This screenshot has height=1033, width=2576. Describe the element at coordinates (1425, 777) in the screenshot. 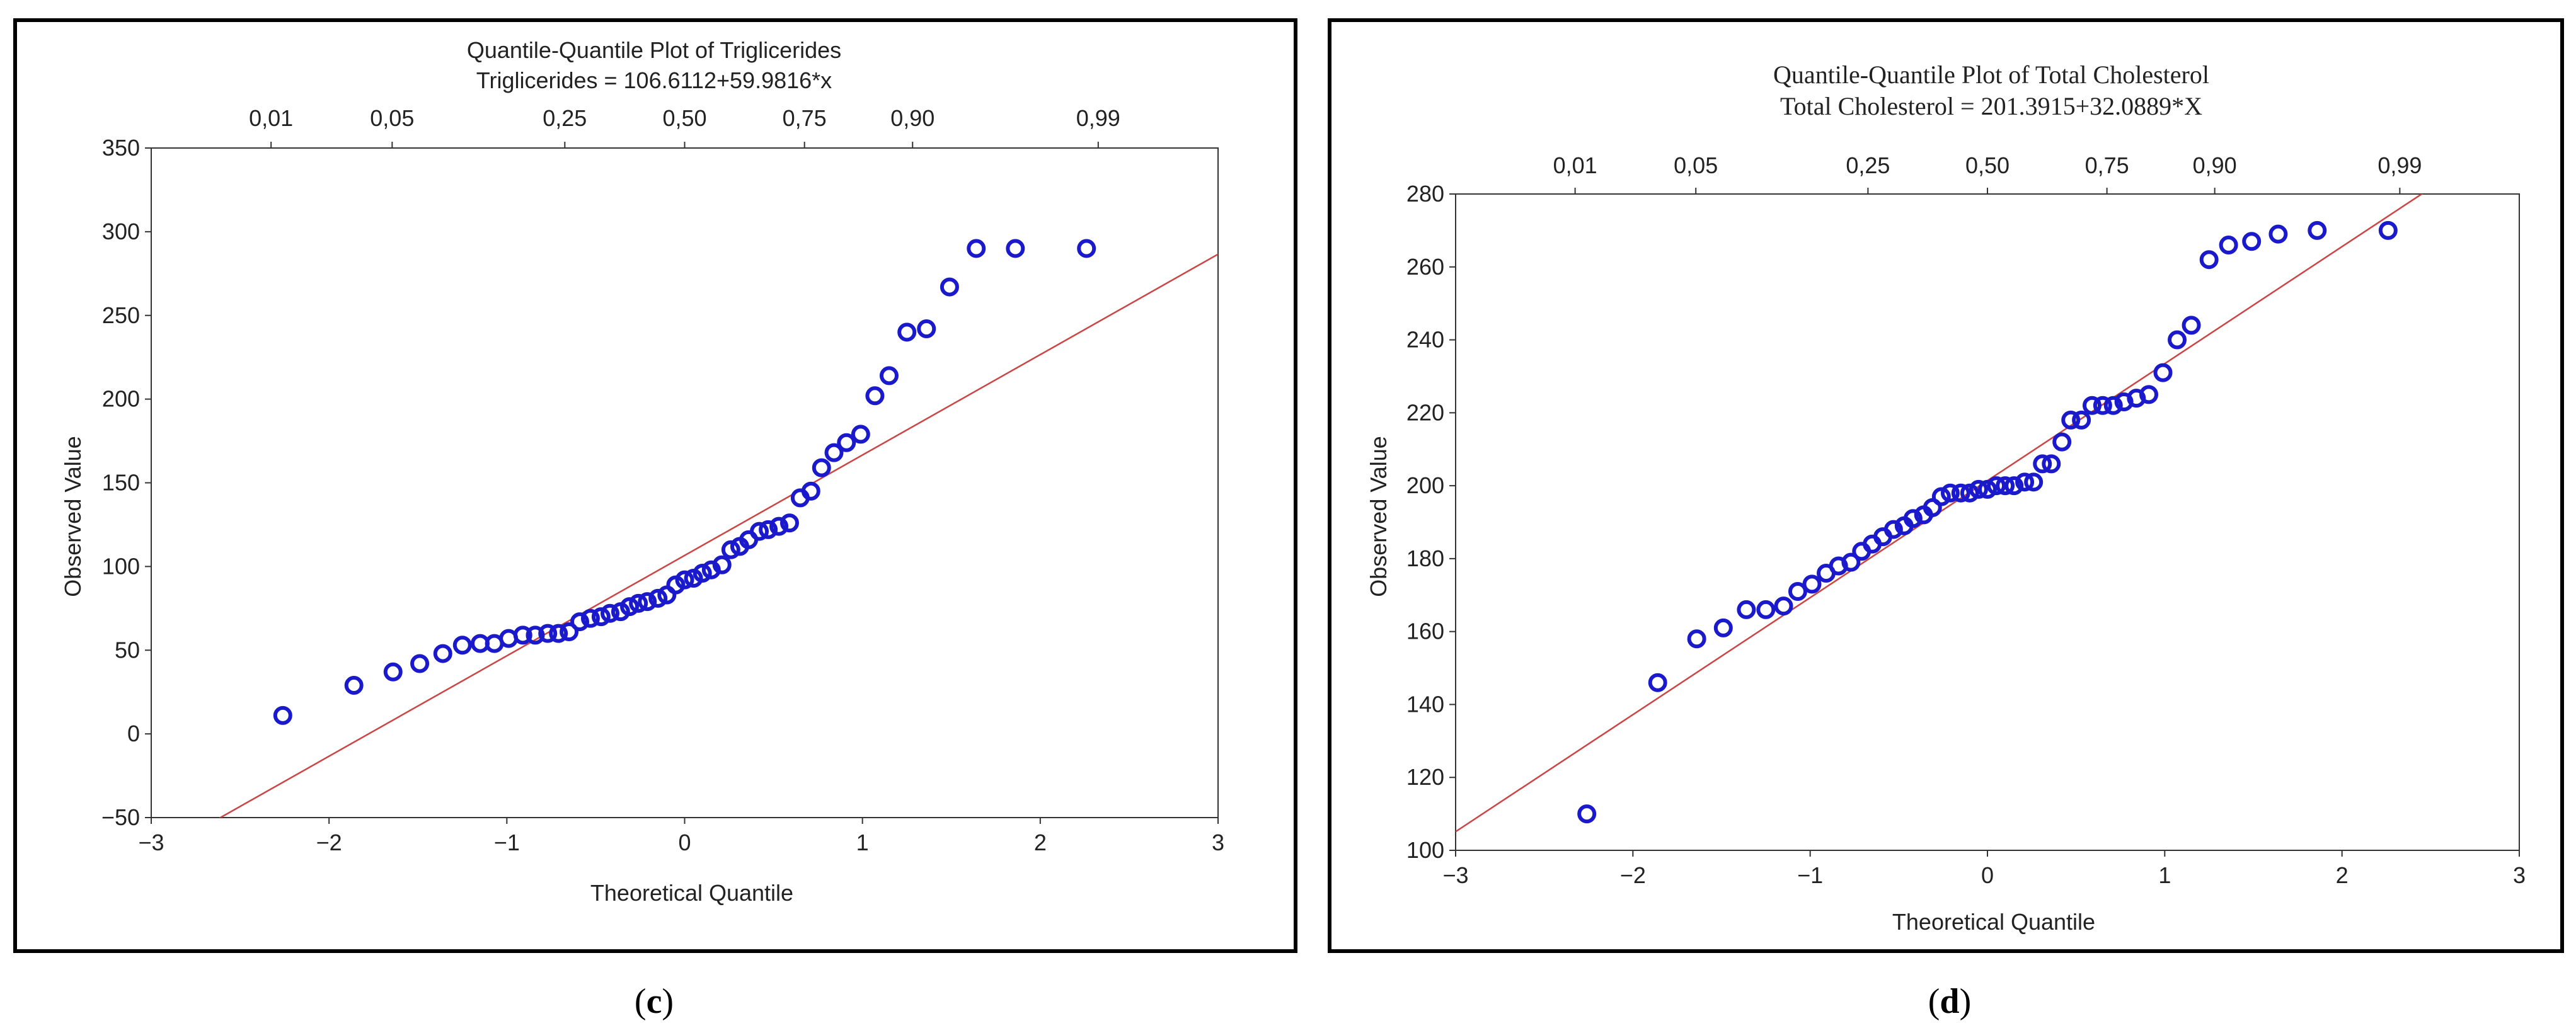

I see `y-tick-label: 120` at that location.